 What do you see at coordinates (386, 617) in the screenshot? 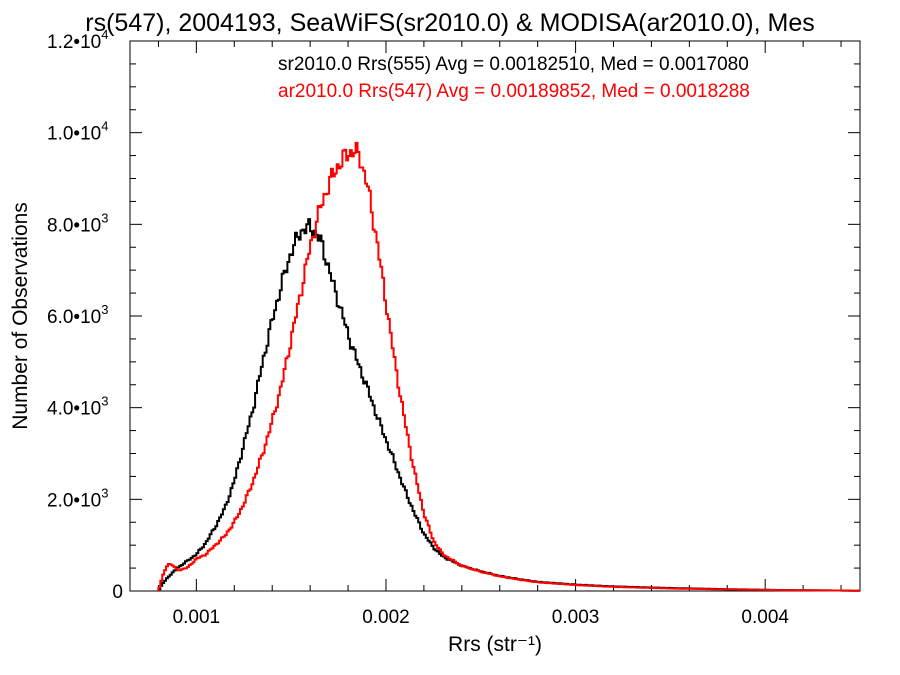
I see `x-tick-label: 0.002` at bounding box center [386, 617].